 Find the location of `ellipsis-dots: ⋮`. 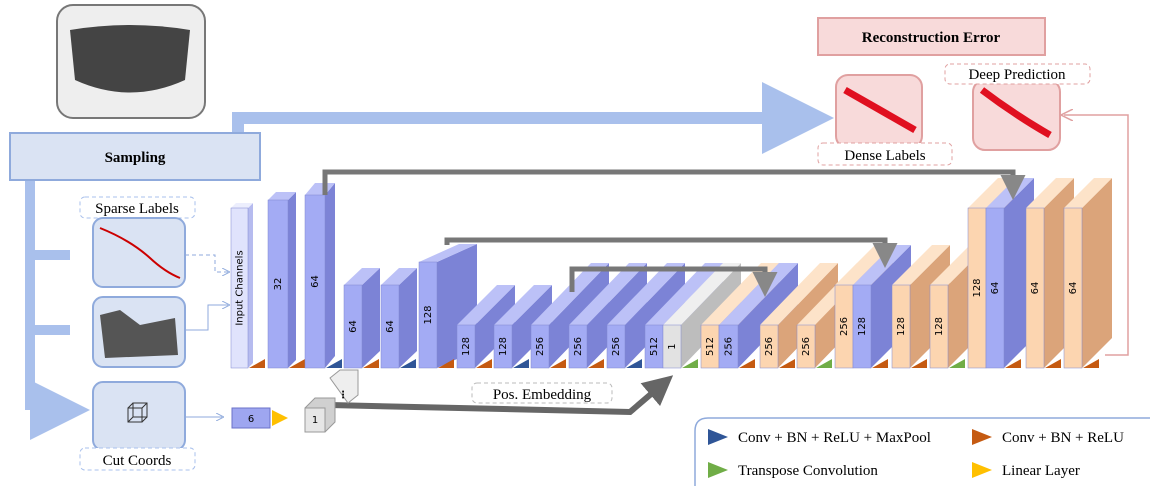

ellipsis-dots: ⋮ is located at coordinates (343, 395).